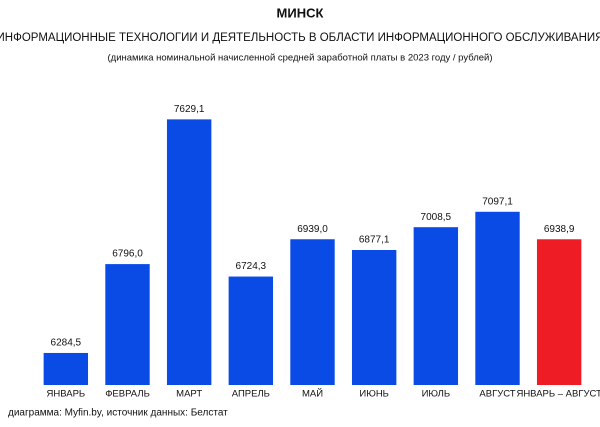 This screenshot has height=427, width=600. Describe the element at coordinates (436, 217) in the screenshot. I see `value-label: 7008,5` at that location.